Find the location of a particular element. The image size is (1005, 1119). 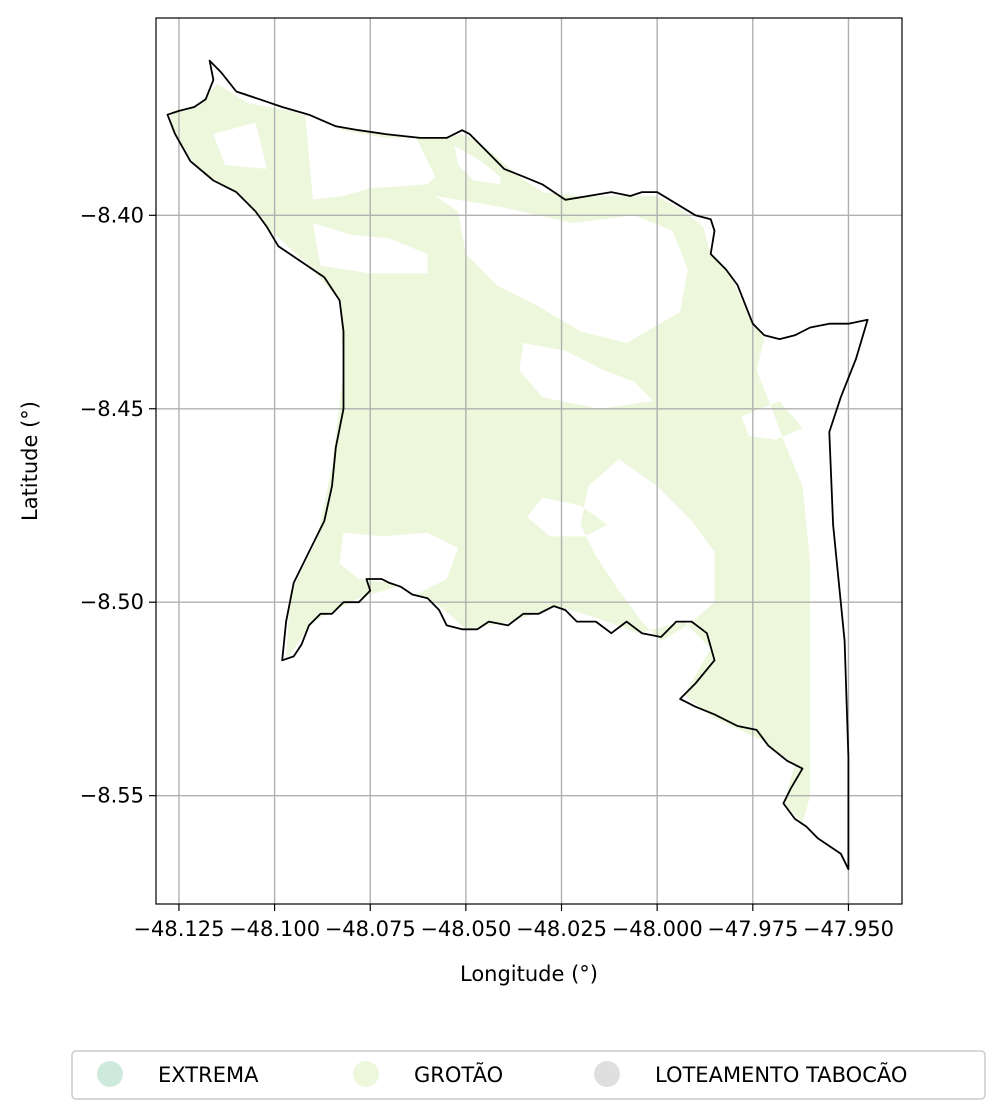

x-tick-label: −48.000 is located at coordinates (657, 929).